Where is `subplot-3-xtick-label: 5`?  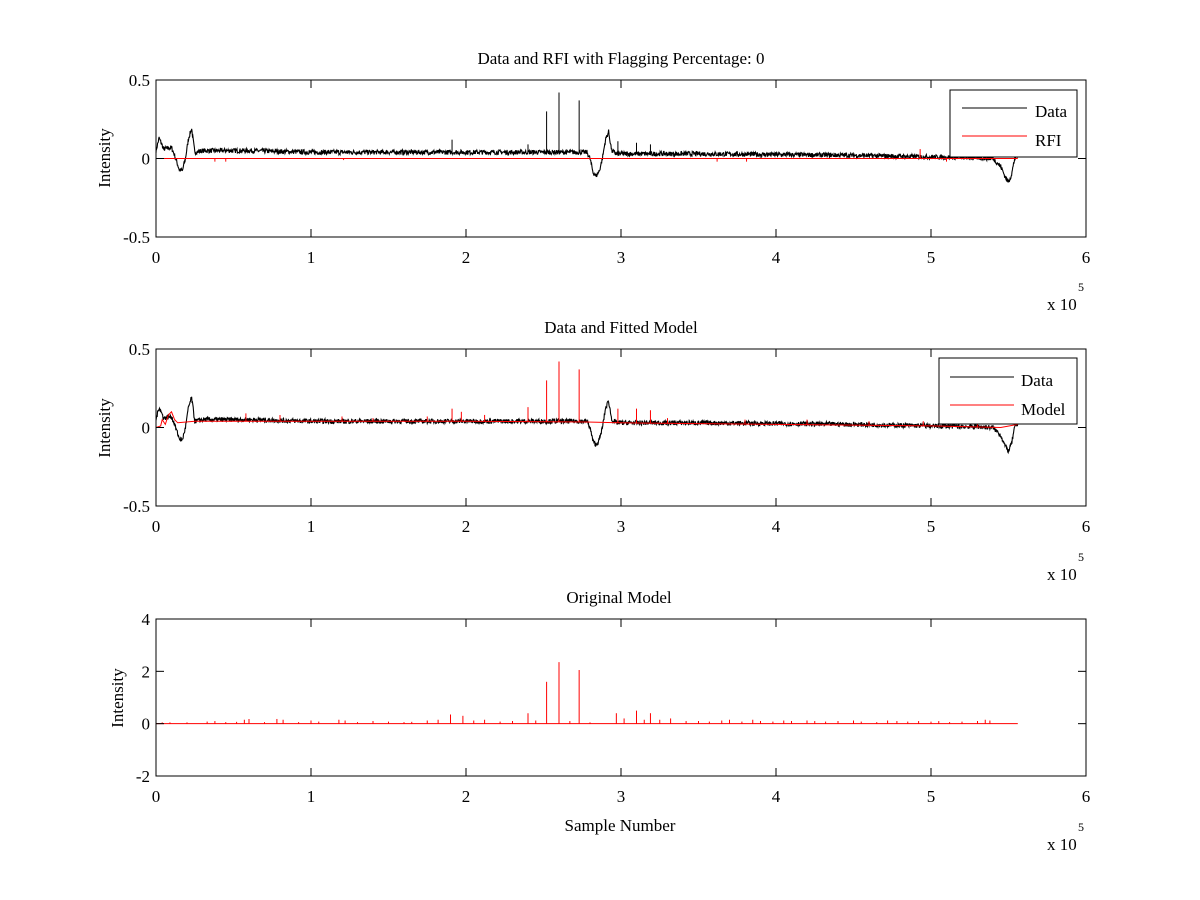 subplot-3-xtick-label: 5 is located at coordinates (931, 796).